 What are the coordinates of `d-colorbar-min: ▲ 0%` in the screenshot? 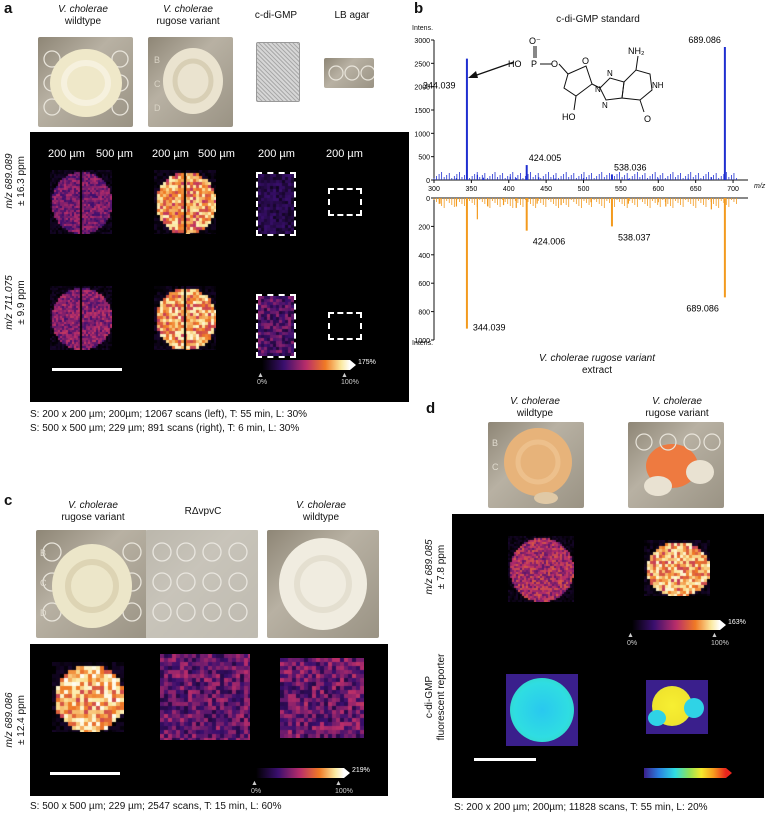 It's located at (632, 639).